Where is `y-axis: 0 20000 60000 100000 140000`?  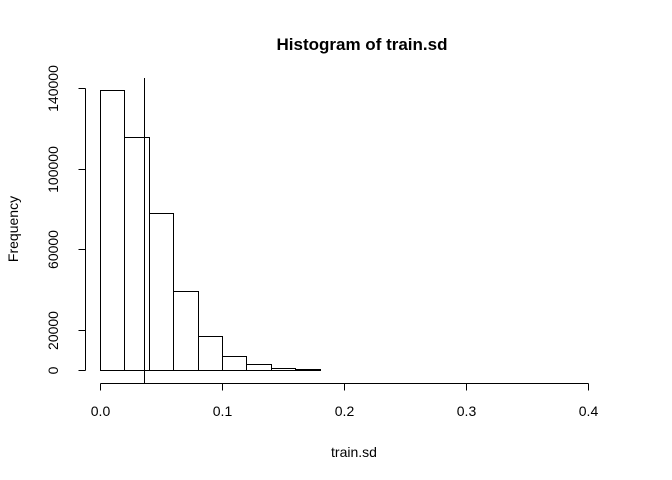
y-axis: 0 20000 60000 100000 140000 is located at coordinates (65, 219).